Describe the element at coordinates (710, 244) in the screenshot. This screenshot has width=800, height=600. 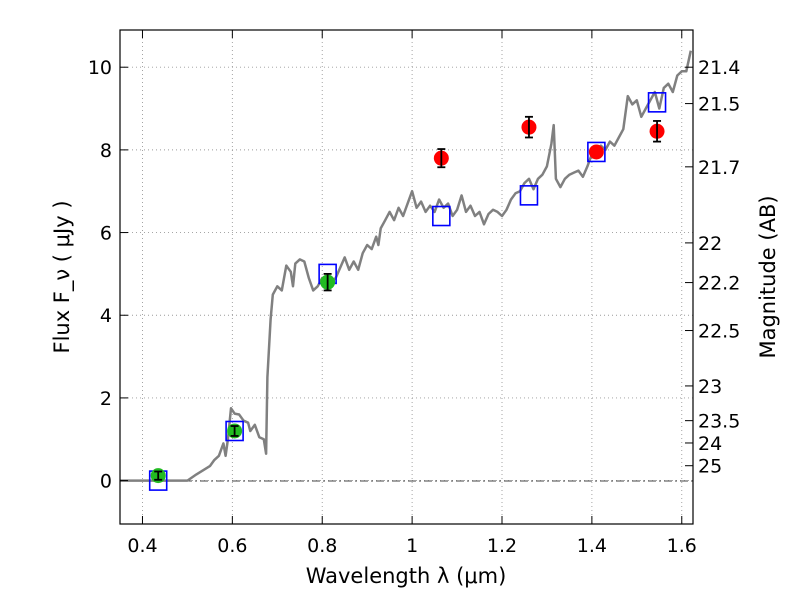
I see `magnitude-tick-label: 22` at that location.